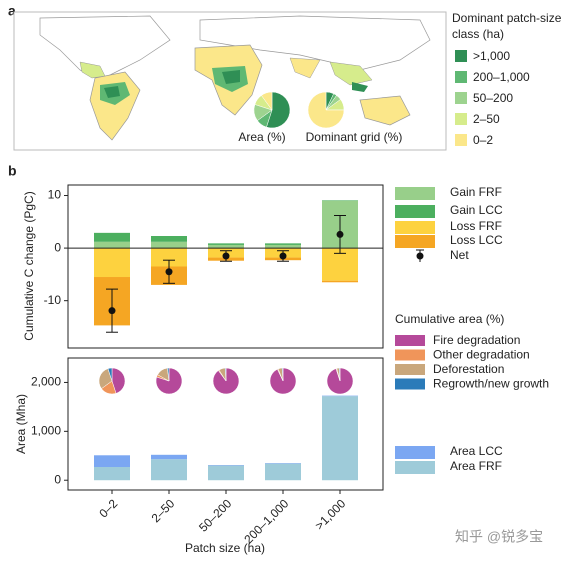 This screenshot has height=561, width=578. I want to click on legend-label: Other degradation, so click(481, 355).